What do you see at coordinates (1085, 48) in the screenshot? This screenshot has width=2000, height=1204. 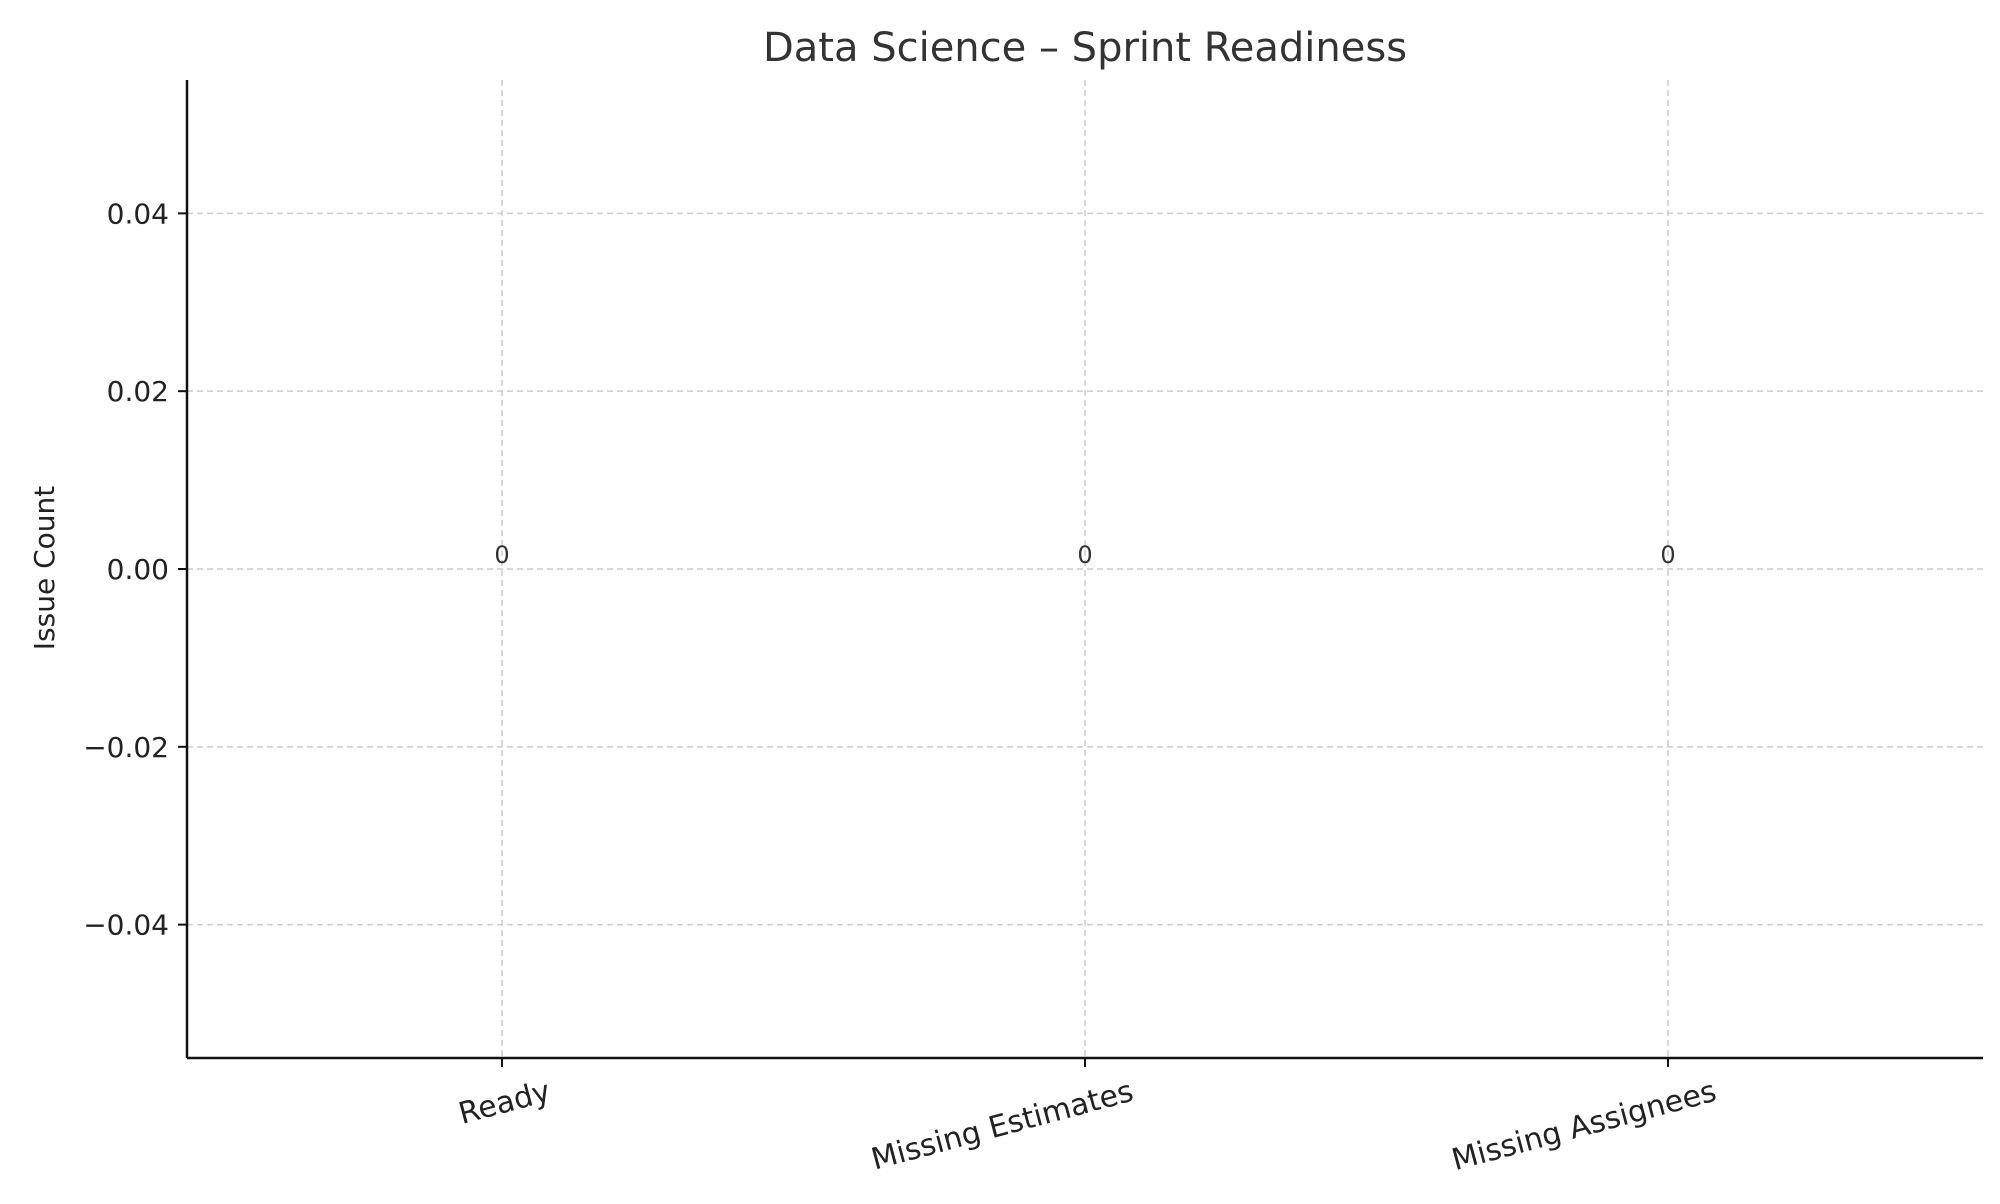 I see `chart-title: Data Science – Sprint Readiness` at bounding box center [1085, 48].